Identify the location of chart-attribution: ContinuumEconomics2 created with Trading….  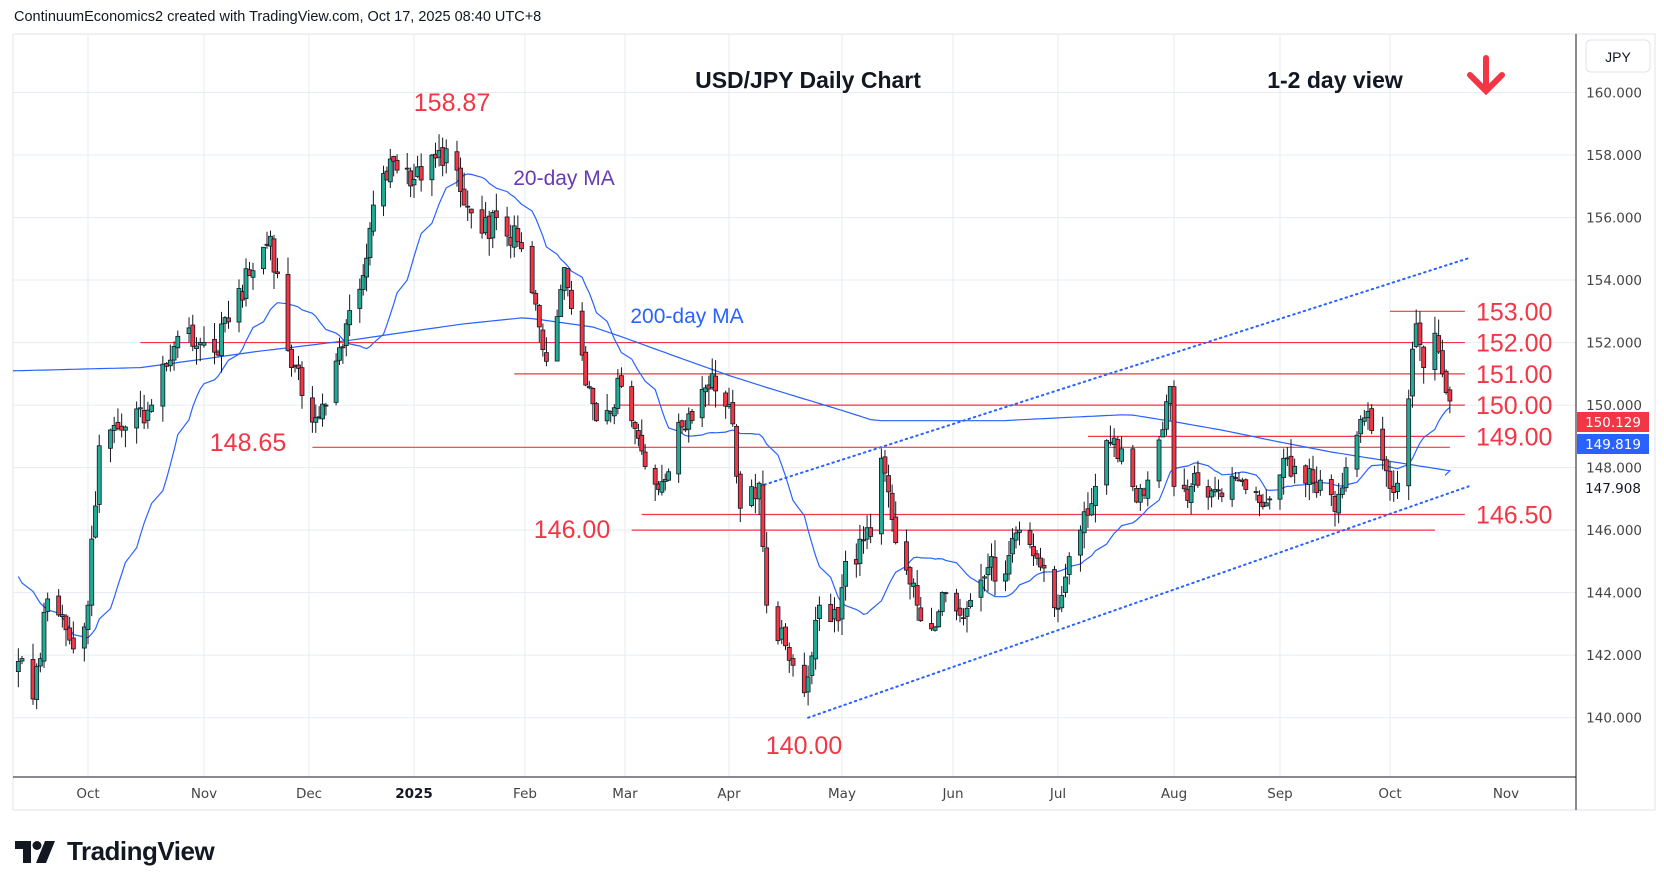
(278, 17).